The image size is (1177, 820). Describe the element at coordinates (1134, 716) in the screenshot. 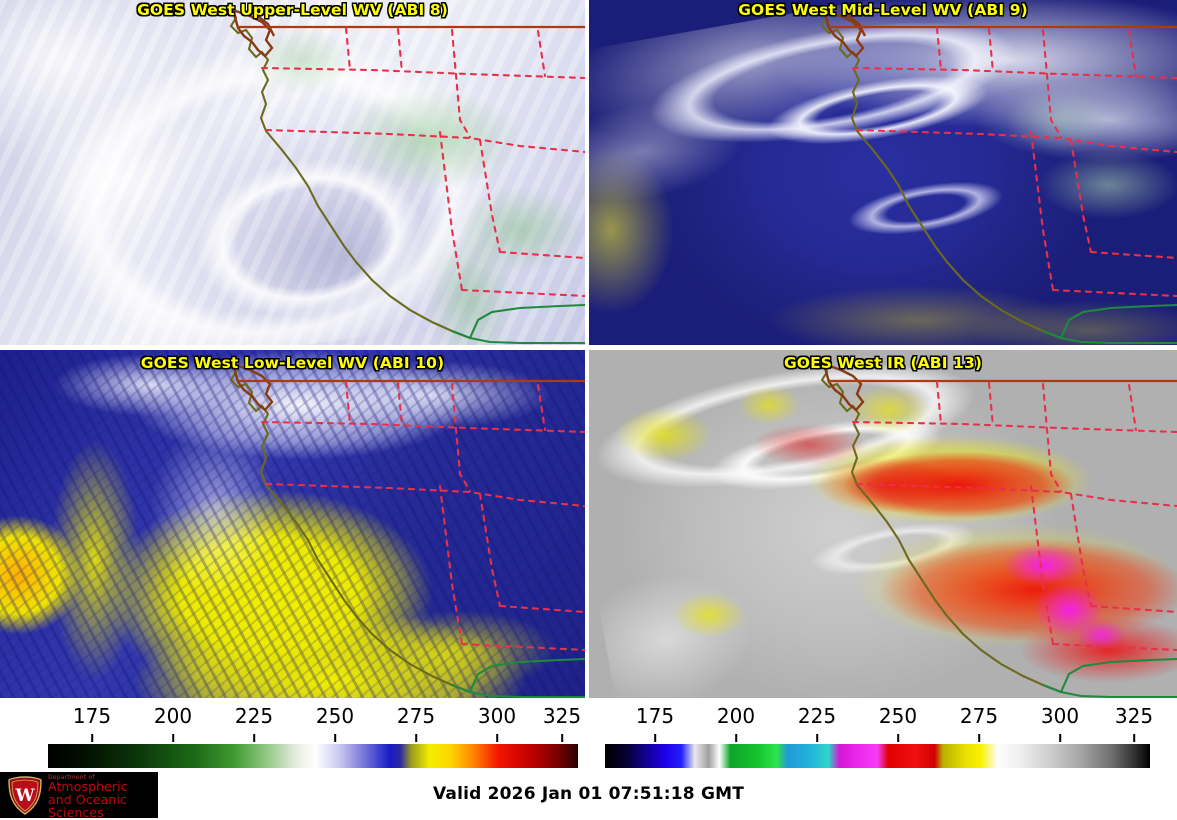

I see `cb-ir-tick-325: 325` at that location.